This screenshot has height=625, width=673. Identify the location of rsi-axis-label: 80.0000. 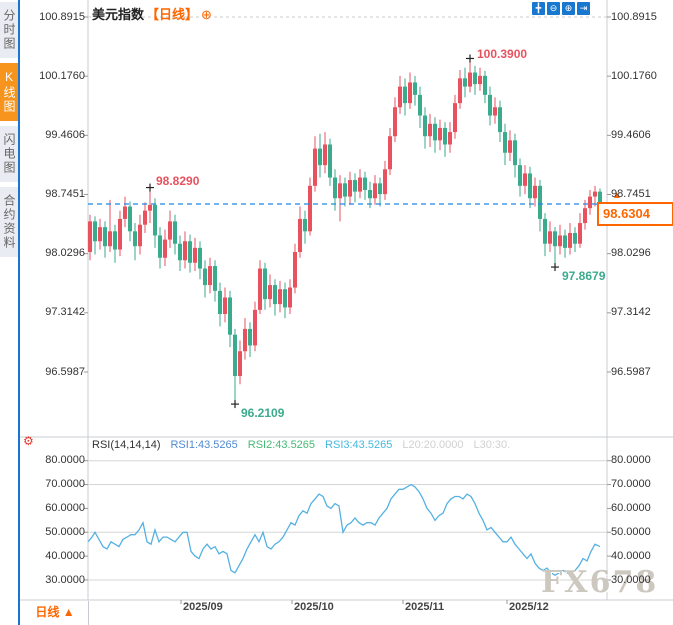
(65, 460).